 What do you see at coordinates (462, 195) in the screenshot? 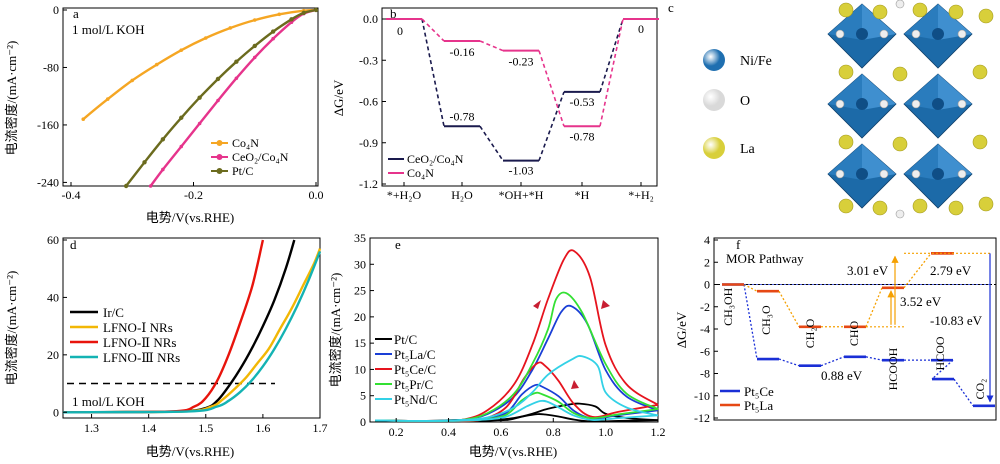
I see `panel-b-category-label: H₂O` at bounding box center [462, 195].